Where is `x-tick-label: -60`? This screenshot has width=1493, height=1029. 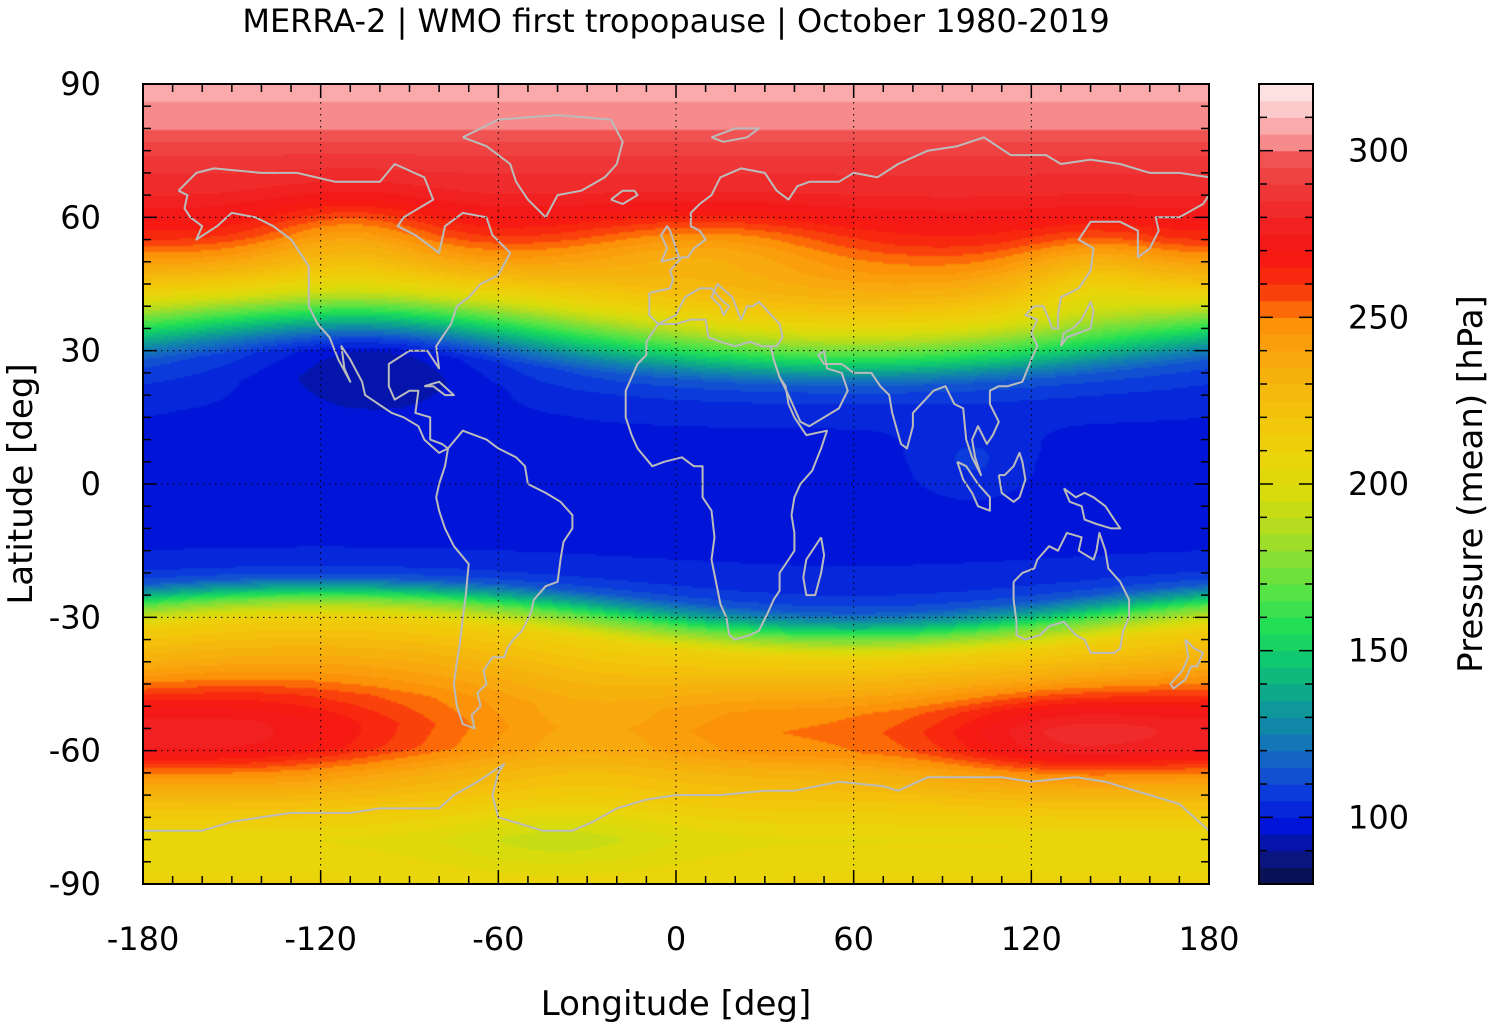
x-tick-label: -60 is located at coordinates (498, 939).